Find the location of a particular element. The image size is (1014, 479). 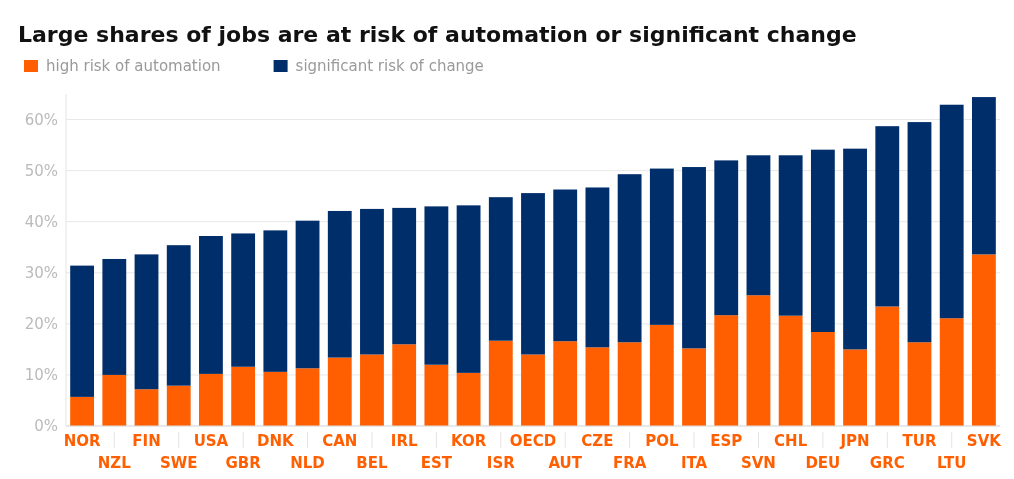

x-tick-label: GRC is located at coordinates (887, 463).